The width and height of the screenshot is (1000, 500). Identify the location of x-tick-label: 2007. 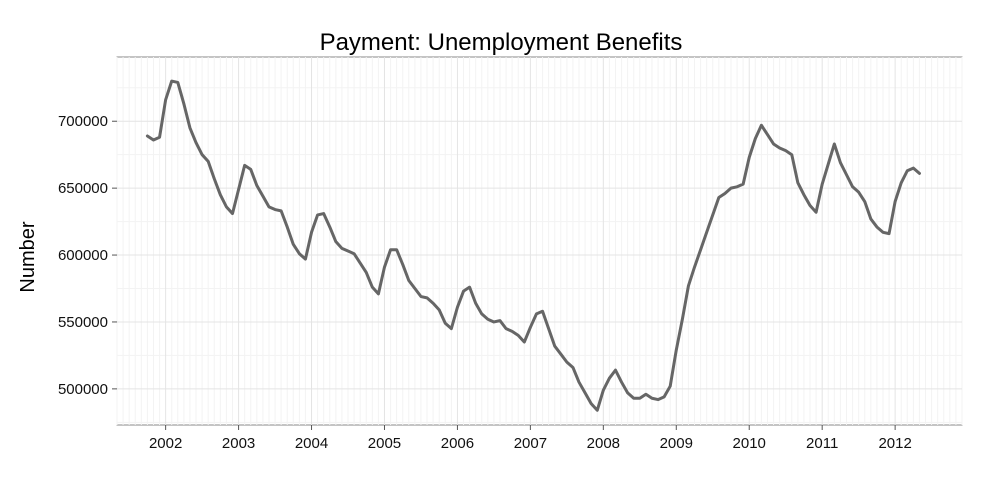
(530, 443).